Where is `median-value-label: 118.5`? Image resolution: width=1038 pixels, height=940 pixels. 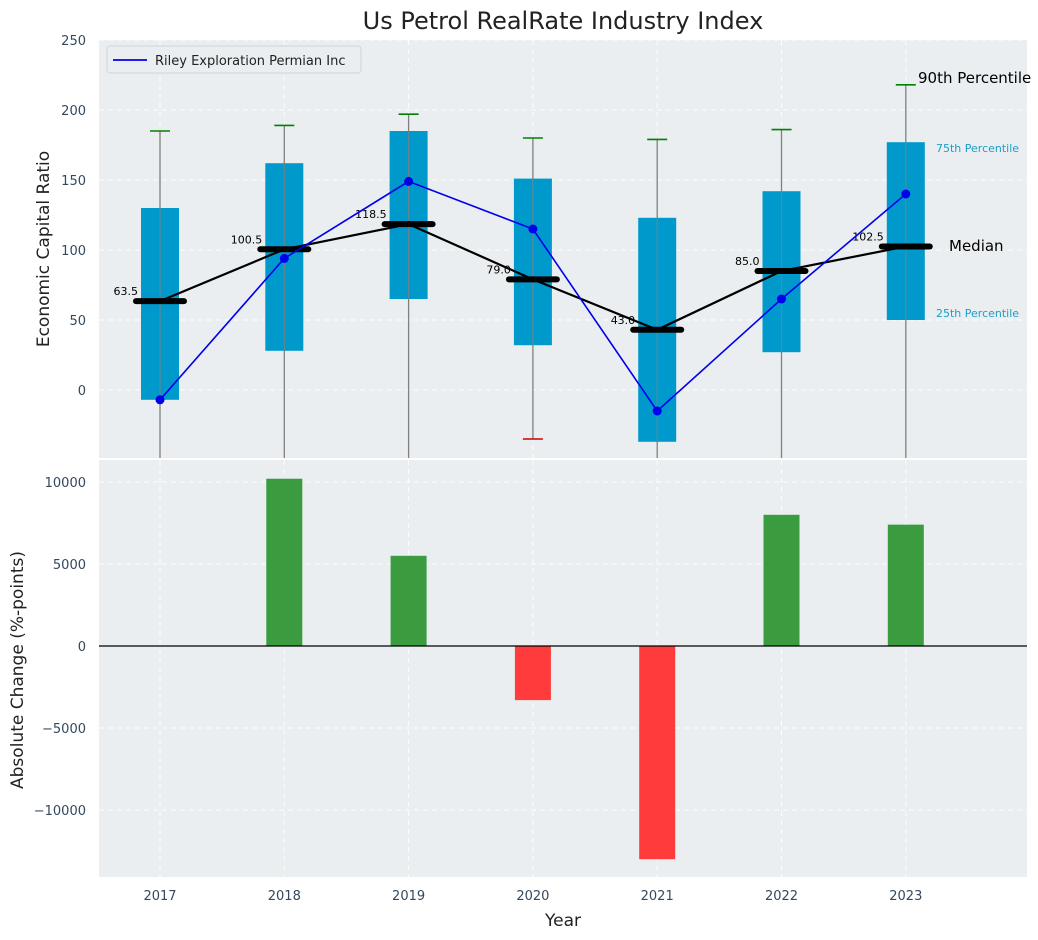 median-value-label: 118.5 is located at coordinates (371, 214).